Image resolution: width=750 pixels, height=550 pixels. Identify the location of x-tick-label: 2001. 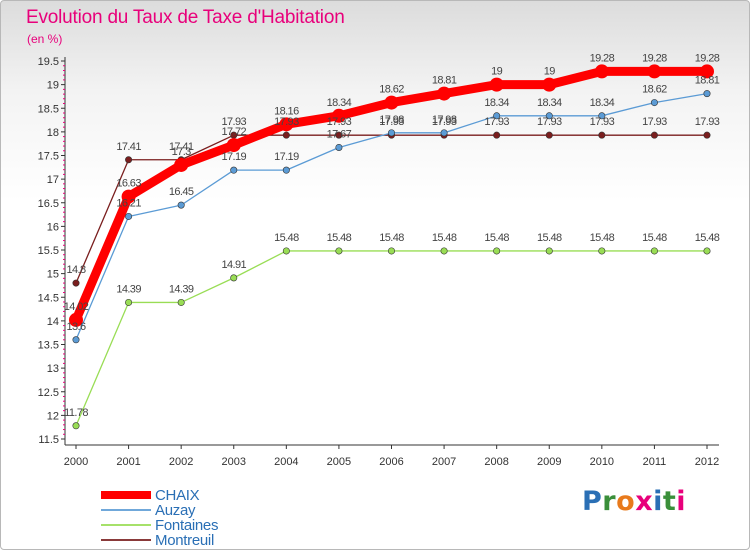
(128, 462).